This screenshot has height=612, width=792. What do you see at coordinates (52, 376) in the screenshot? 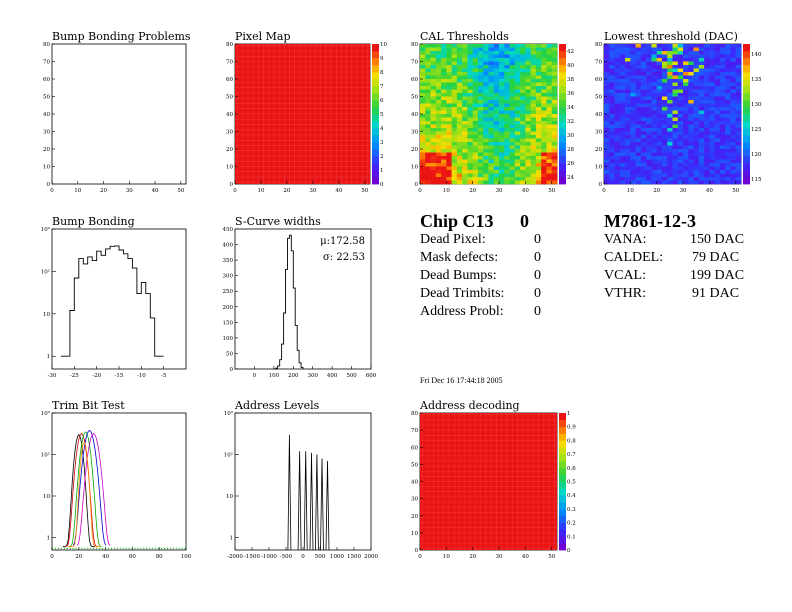
I see `x-tick-label: -30` at bounding box center [52, 376].